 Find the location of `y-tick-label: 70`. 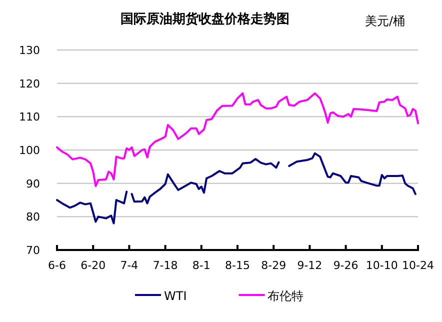

y-tick-label: 70 is located at coordinates (33, 250).